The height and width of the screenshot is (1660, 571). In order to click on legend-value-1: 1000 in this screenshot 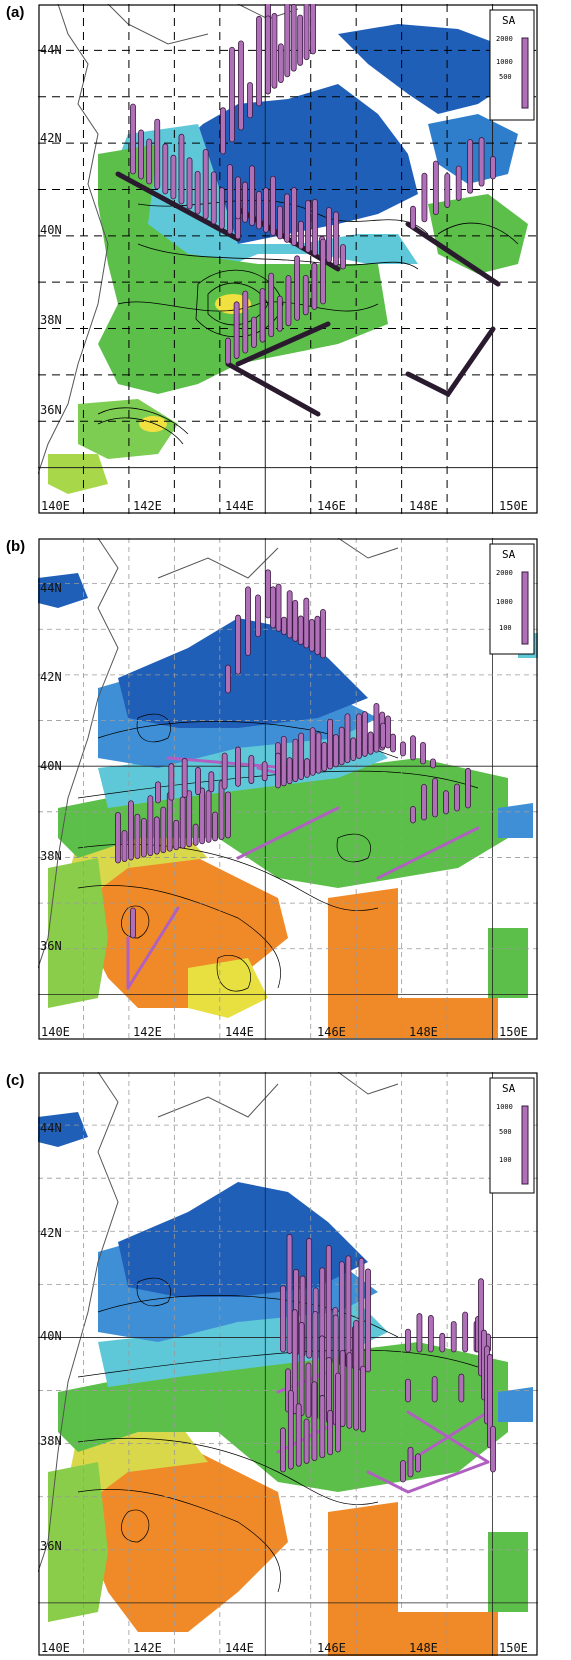, I will do `click(504, 1107)`.